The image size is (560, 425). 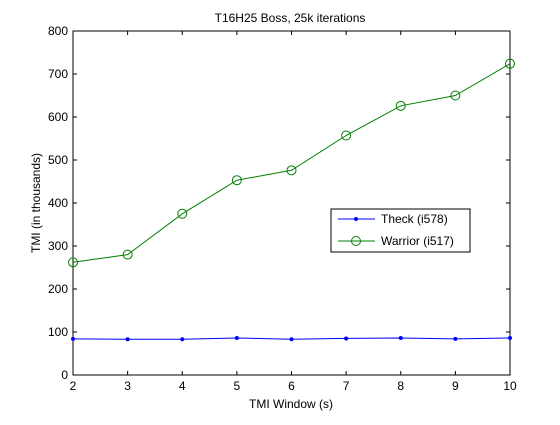 I want to click on x-tick-label: 4, so click(x=182, y=386).